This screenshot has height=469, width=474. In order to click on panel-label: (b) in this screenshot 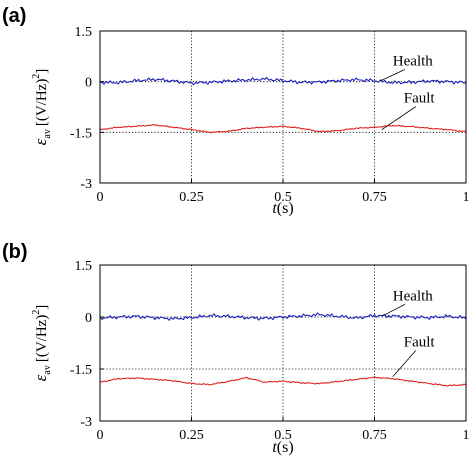, I will do `click(15, 252)`.